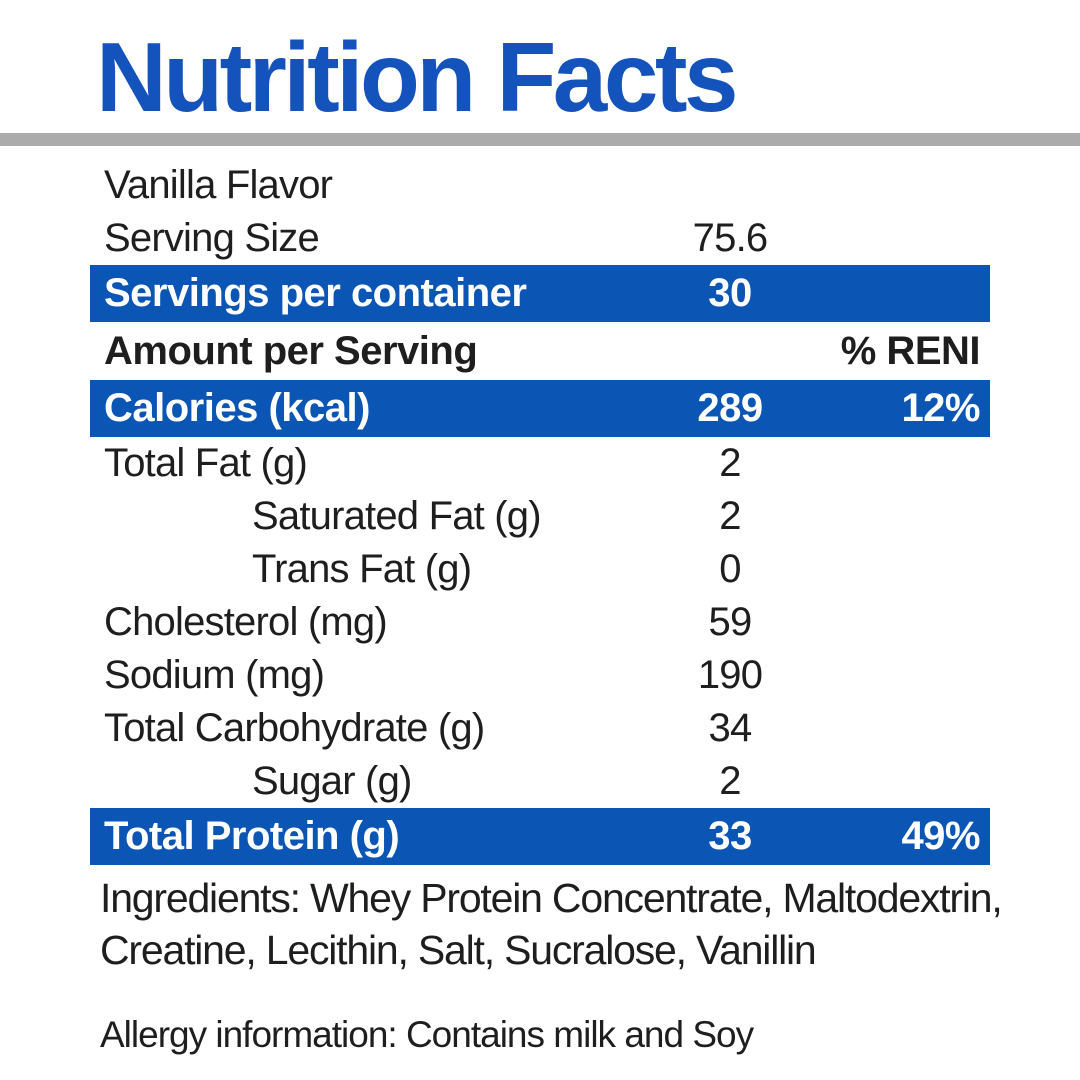 This screenshot has height=1080, width=1080. What do you see at coordinates (540, 675) in the screenshot?
I see `table-row: Sodium (mg) 190` at bounding box center [540, 675].